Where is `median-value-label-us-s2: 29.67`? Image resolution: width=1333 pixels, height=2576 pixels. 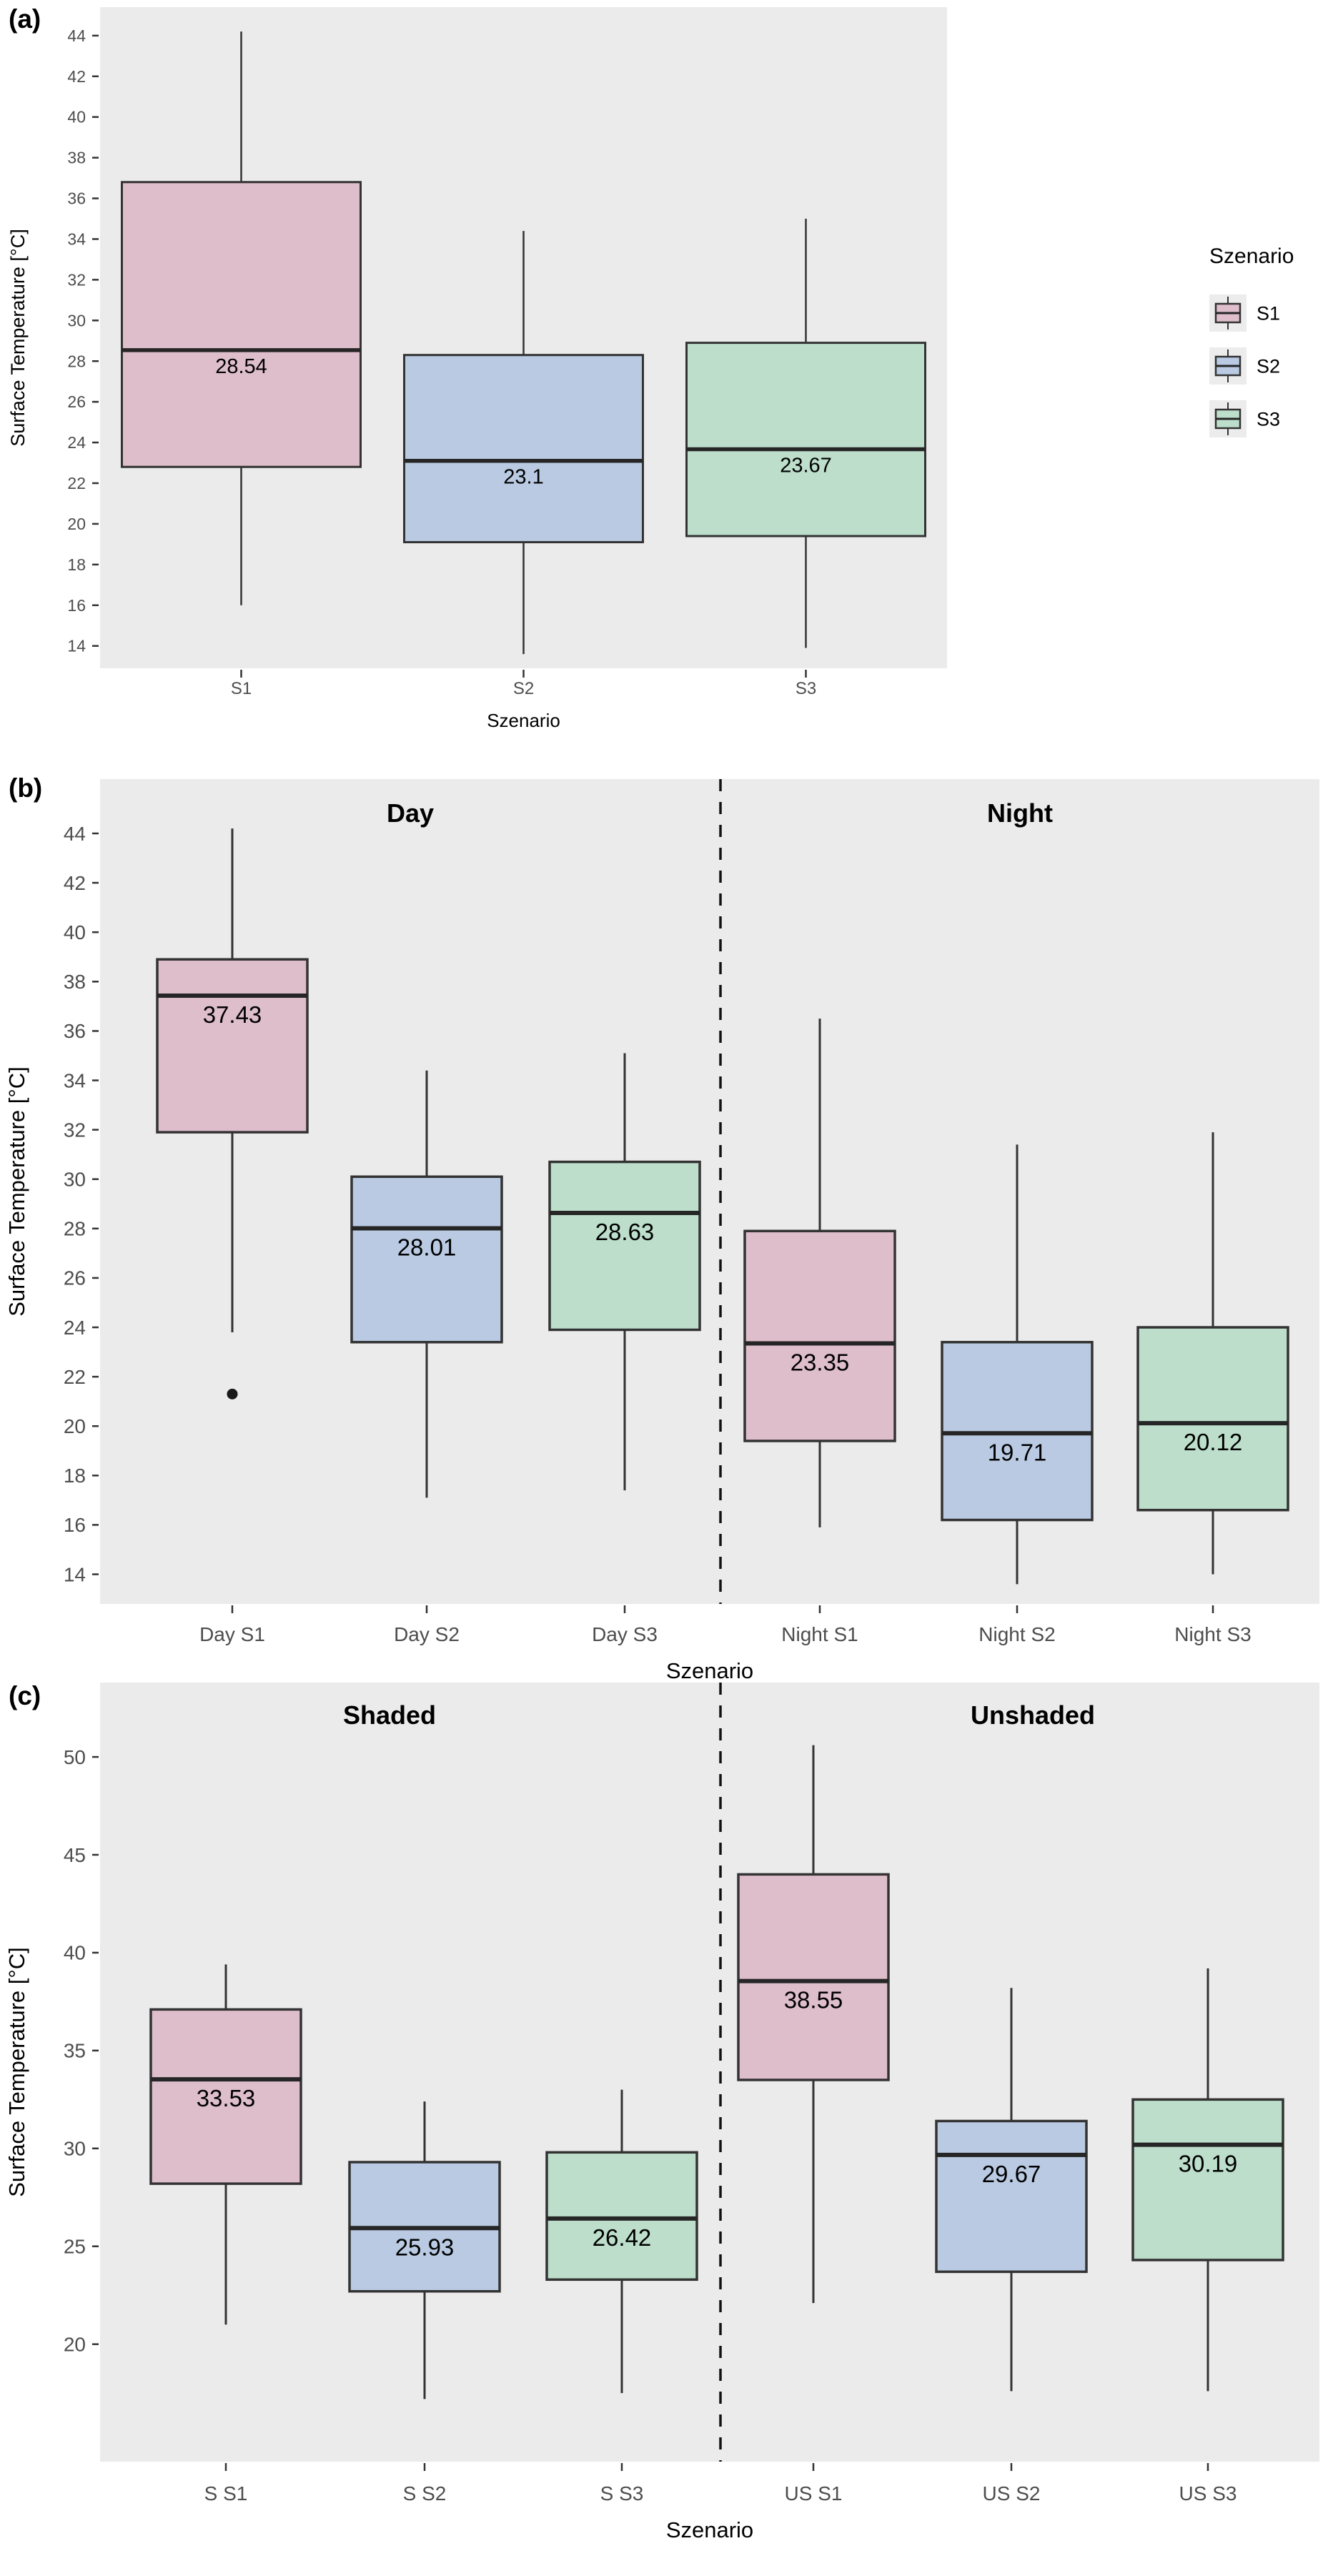
median-value-label-us-s2: 29.67 is located at coordinates (1011, 2174).